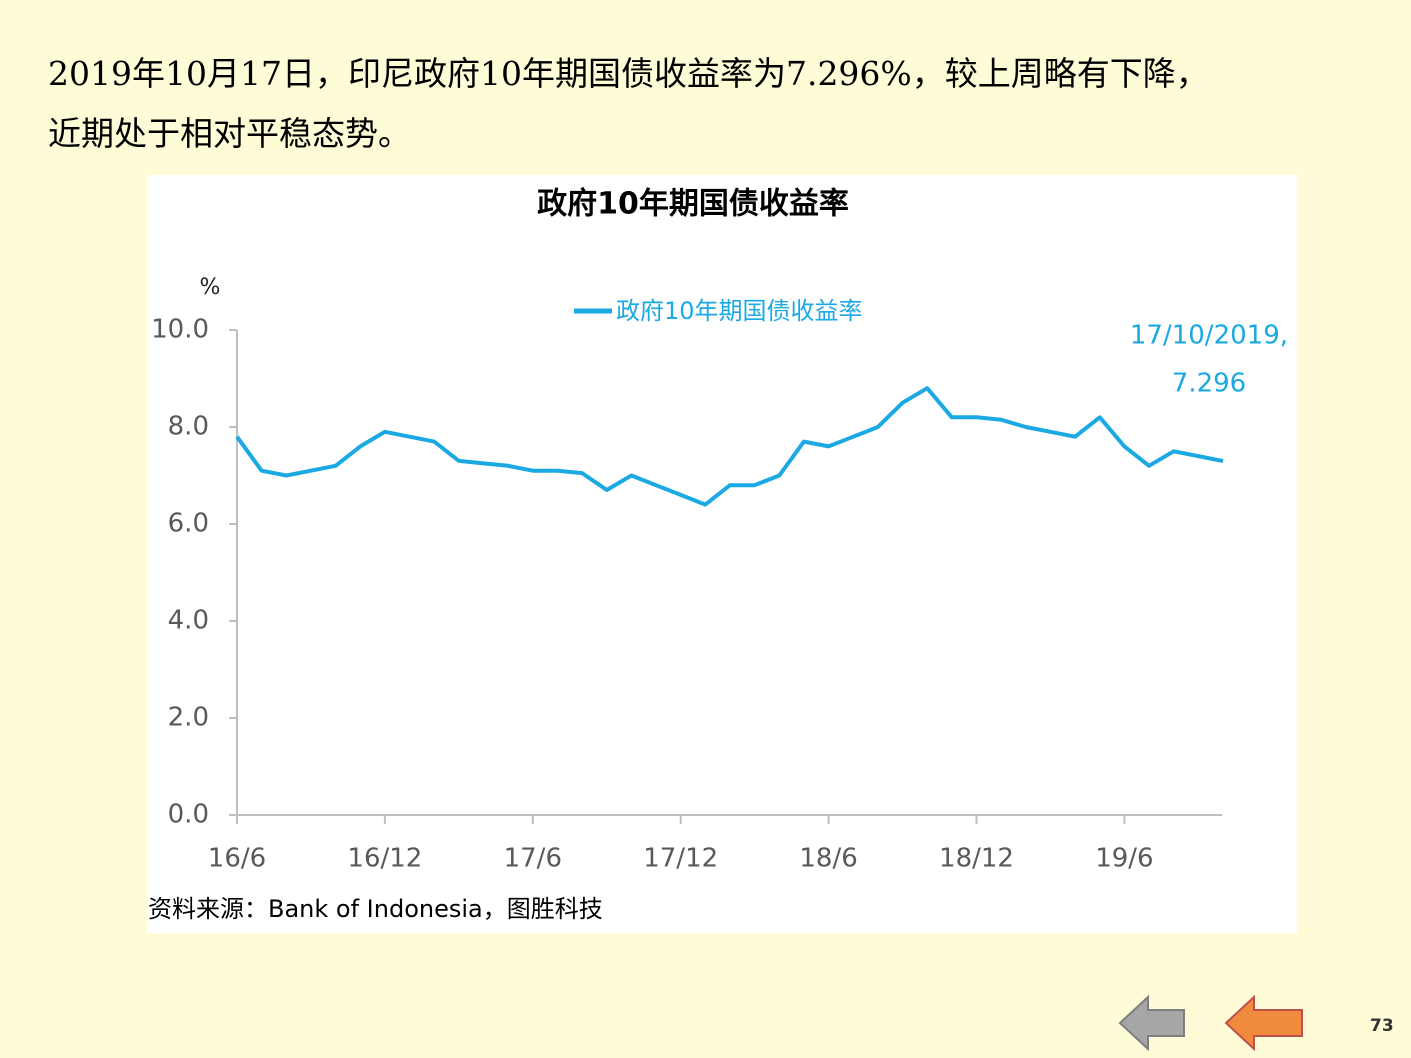  Describe the element at coordinates (180, 330) in the screenshot. I see `y-tick-label: 10.0` at that location.